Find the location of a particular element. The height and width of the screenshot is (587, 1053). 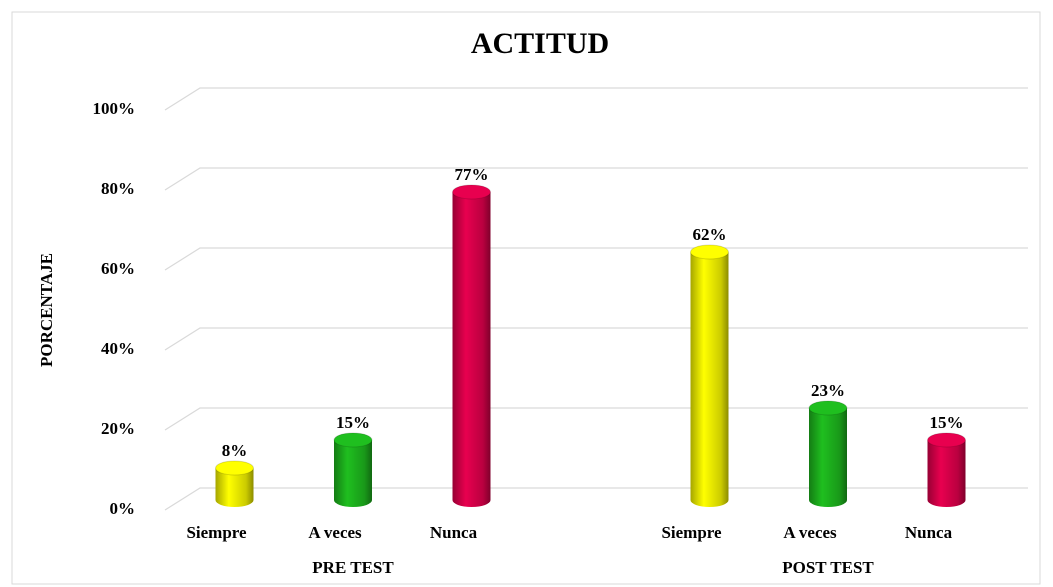

group-label: POST TEST is located at coordinates (828, 567).